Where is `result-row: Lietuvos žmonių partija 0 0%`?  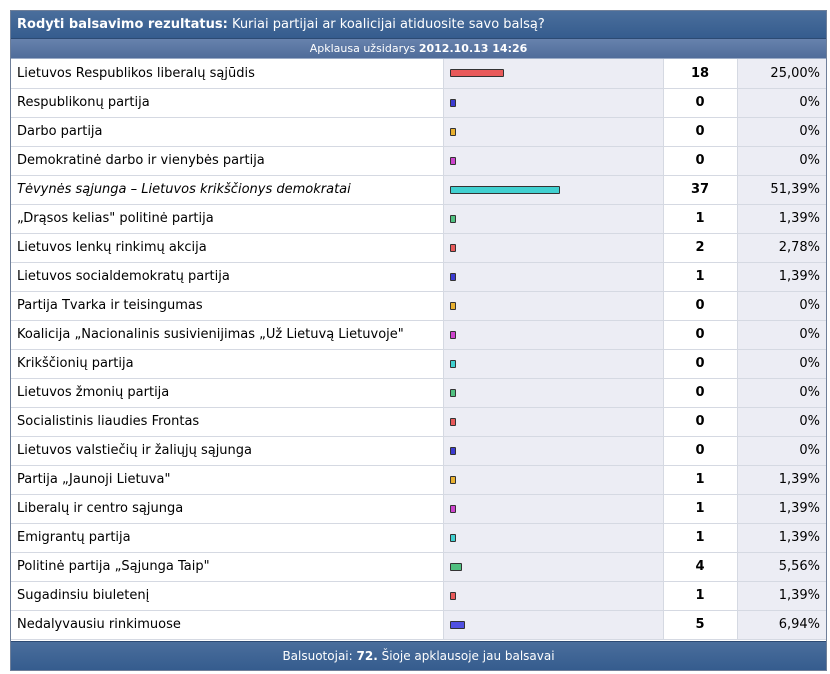 result-row: Lietuvos žmonių partija 0 0% is located at coordinates (418, 393).